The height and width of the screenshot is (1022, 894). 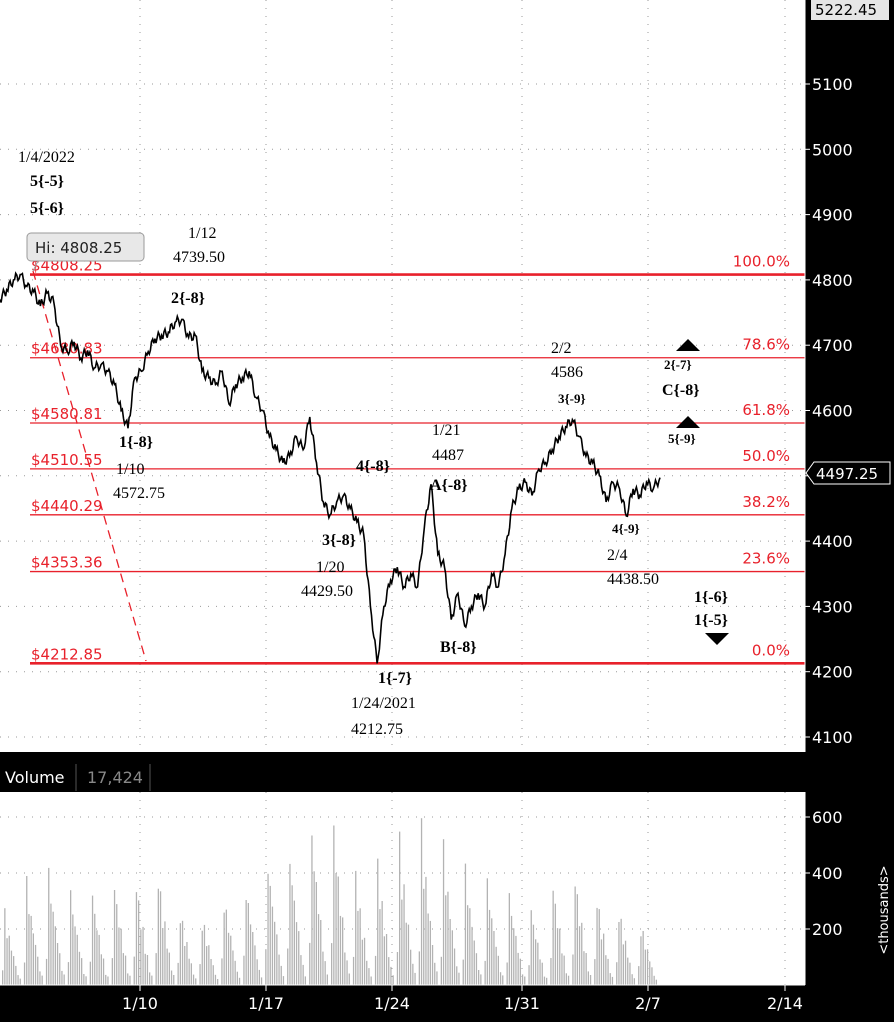 I want to click on label-top-wave-2: 5{-6}, so click(x=47, y=208).